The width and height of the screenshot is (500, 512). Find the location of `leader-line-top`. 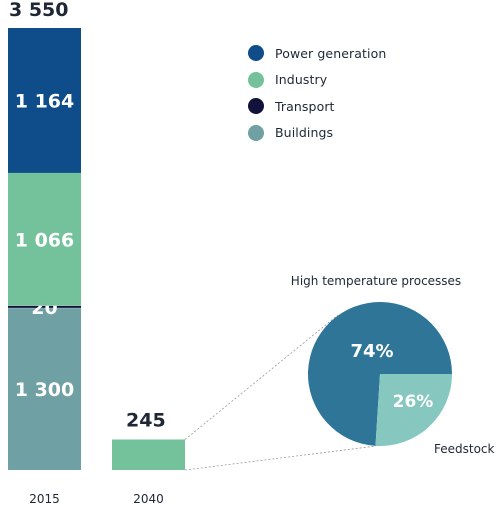

leader-line-top is located at coordinates (261, 377).